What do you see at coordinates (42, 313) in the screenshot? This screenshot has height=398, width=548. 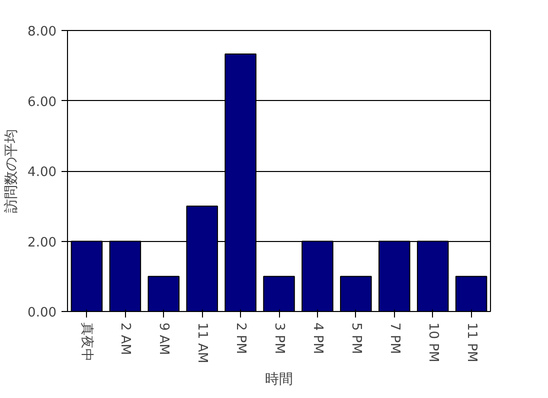 I see `y-tick-label: 0.00` at bounding box center [42, 313].